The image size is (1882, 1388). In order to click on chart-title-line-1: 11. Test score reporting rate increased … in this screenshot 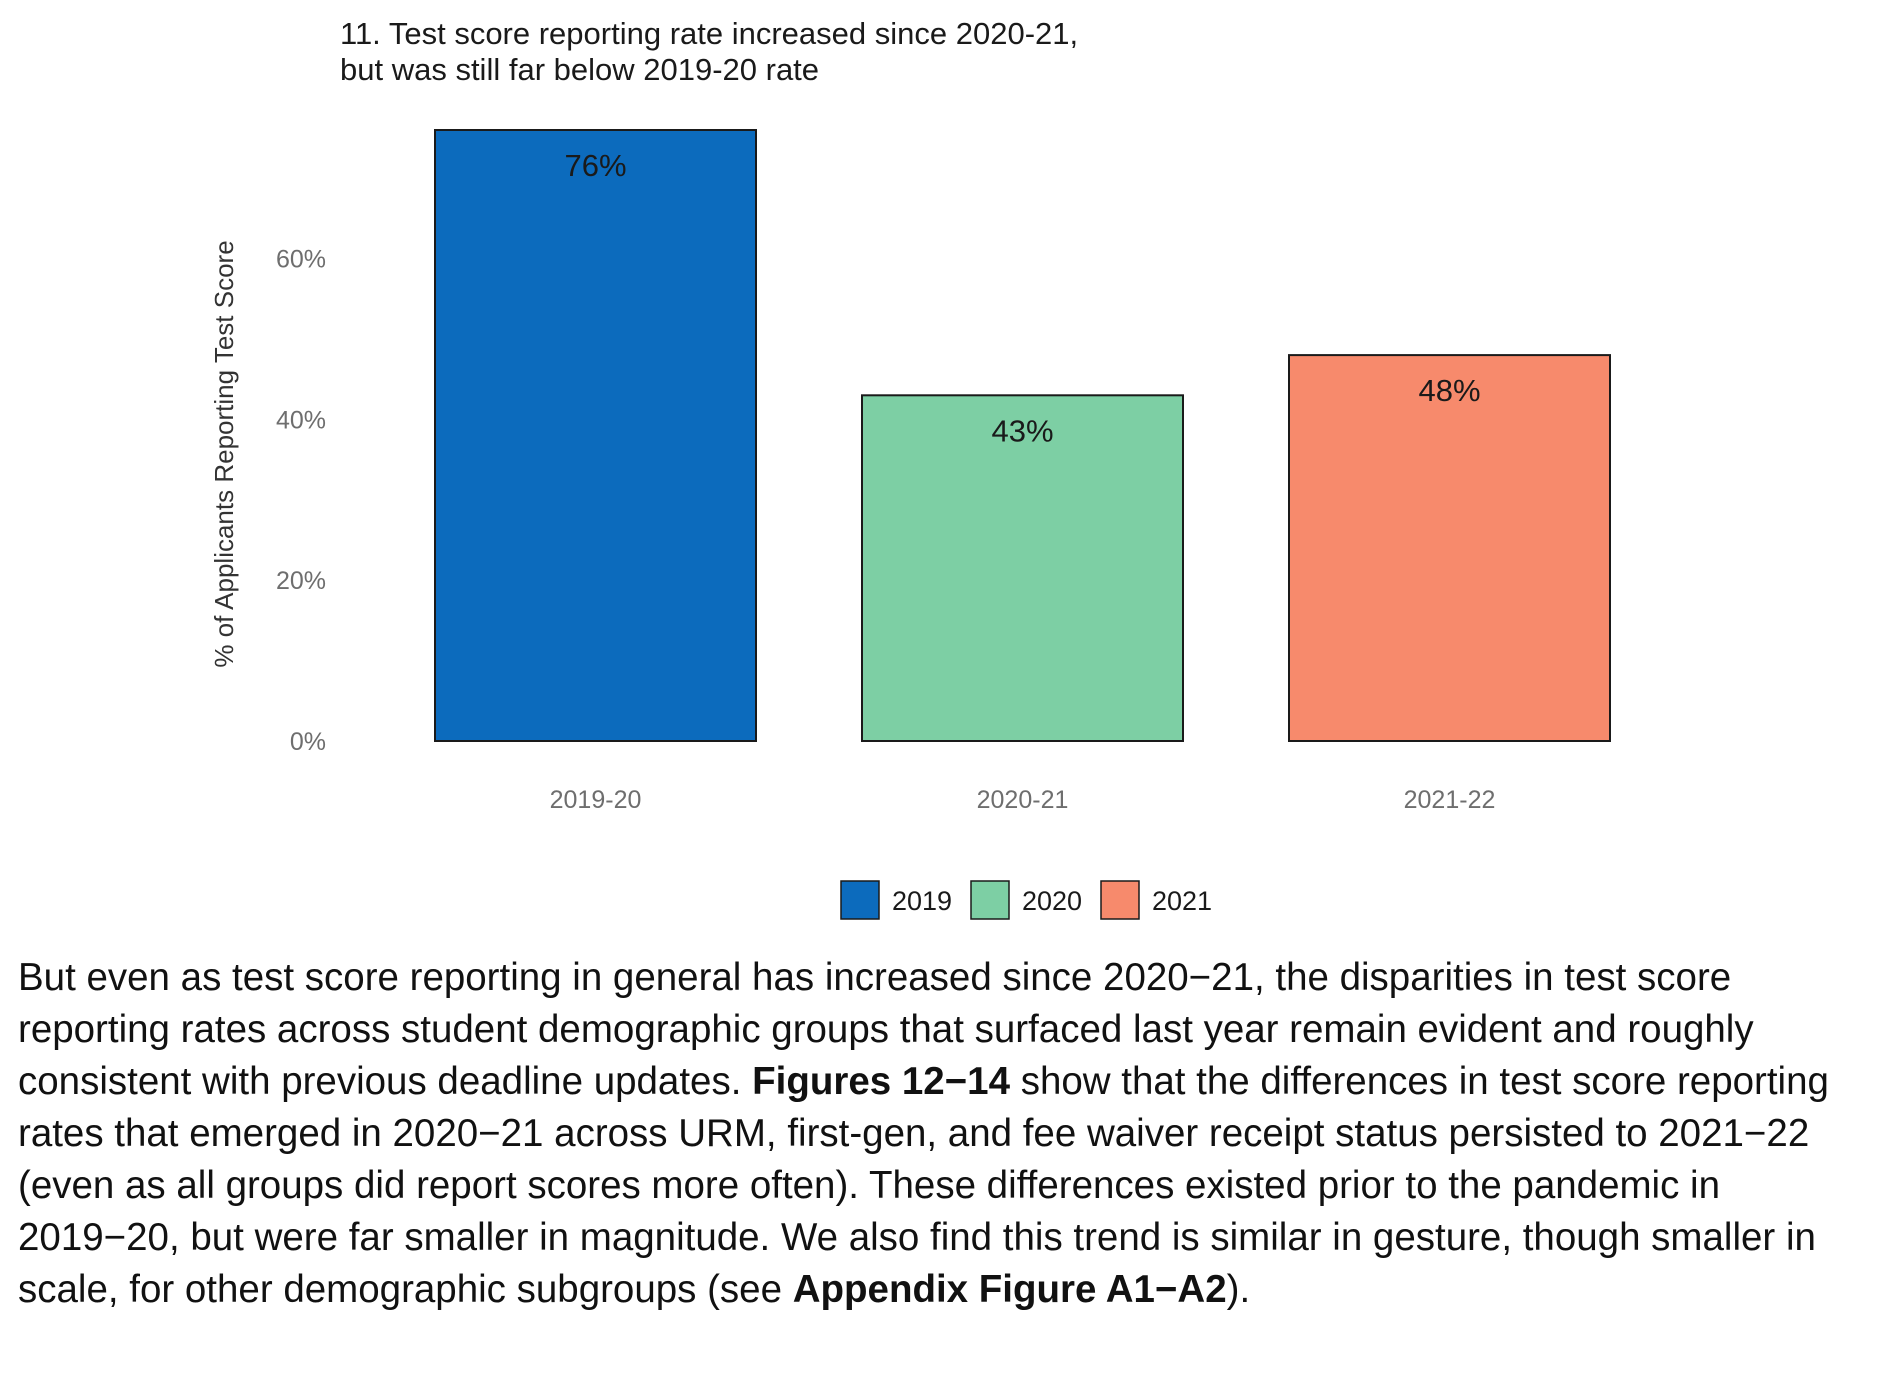, I will do `click(709, 33)`.